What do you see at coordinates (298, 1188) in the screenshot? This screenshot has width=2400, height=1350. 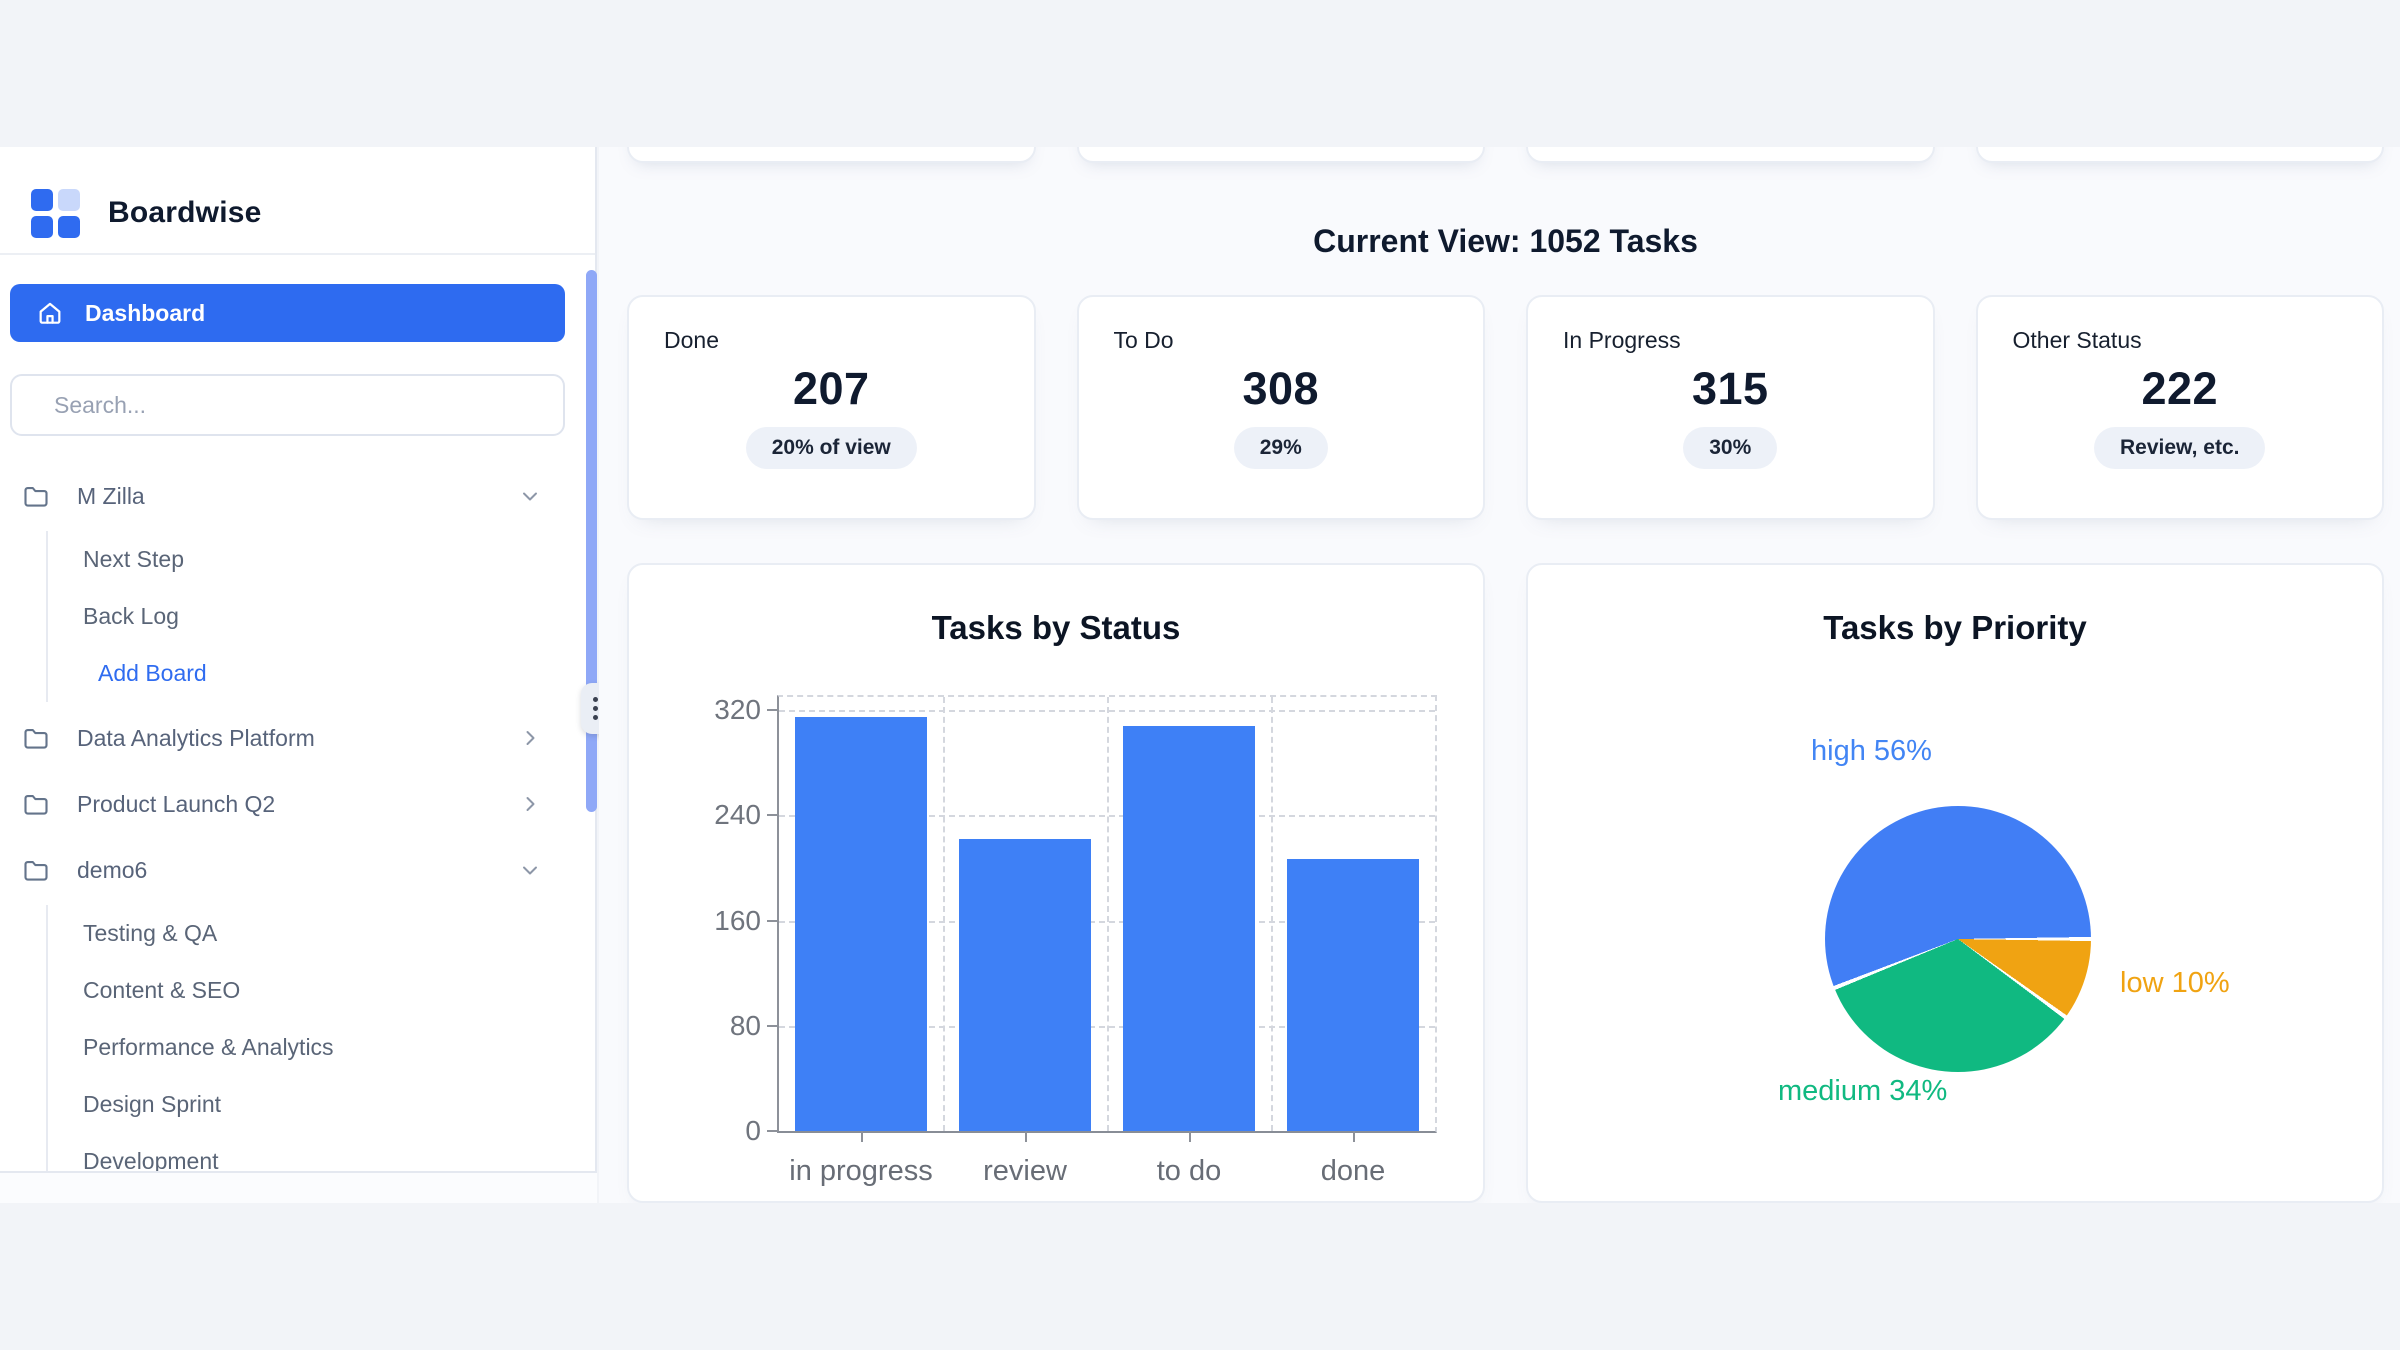 I see `sidebar-footer-area` at bounding box center [298, 1188].